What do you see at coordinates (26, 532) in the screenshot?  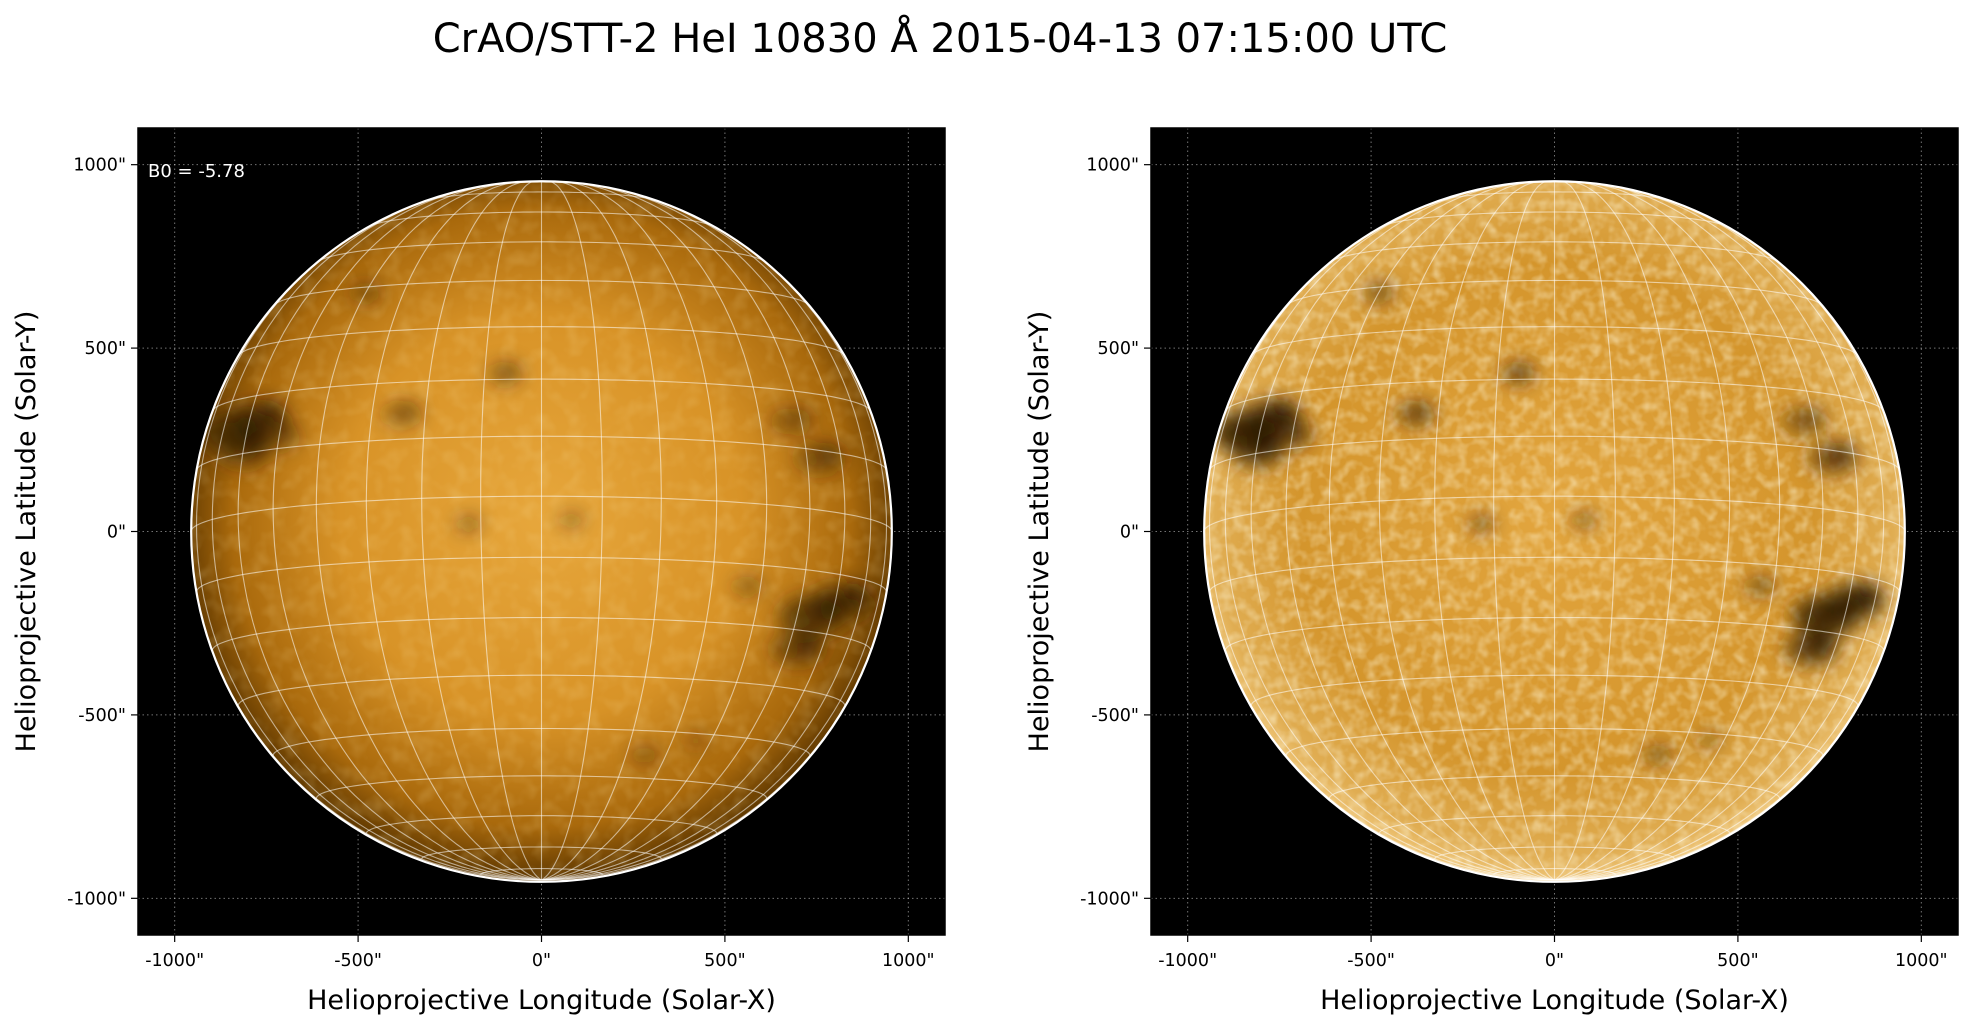 I see `y-axis-label: Helioprojective Latitude (Solar-Y)` at bounding box center [26, 532].